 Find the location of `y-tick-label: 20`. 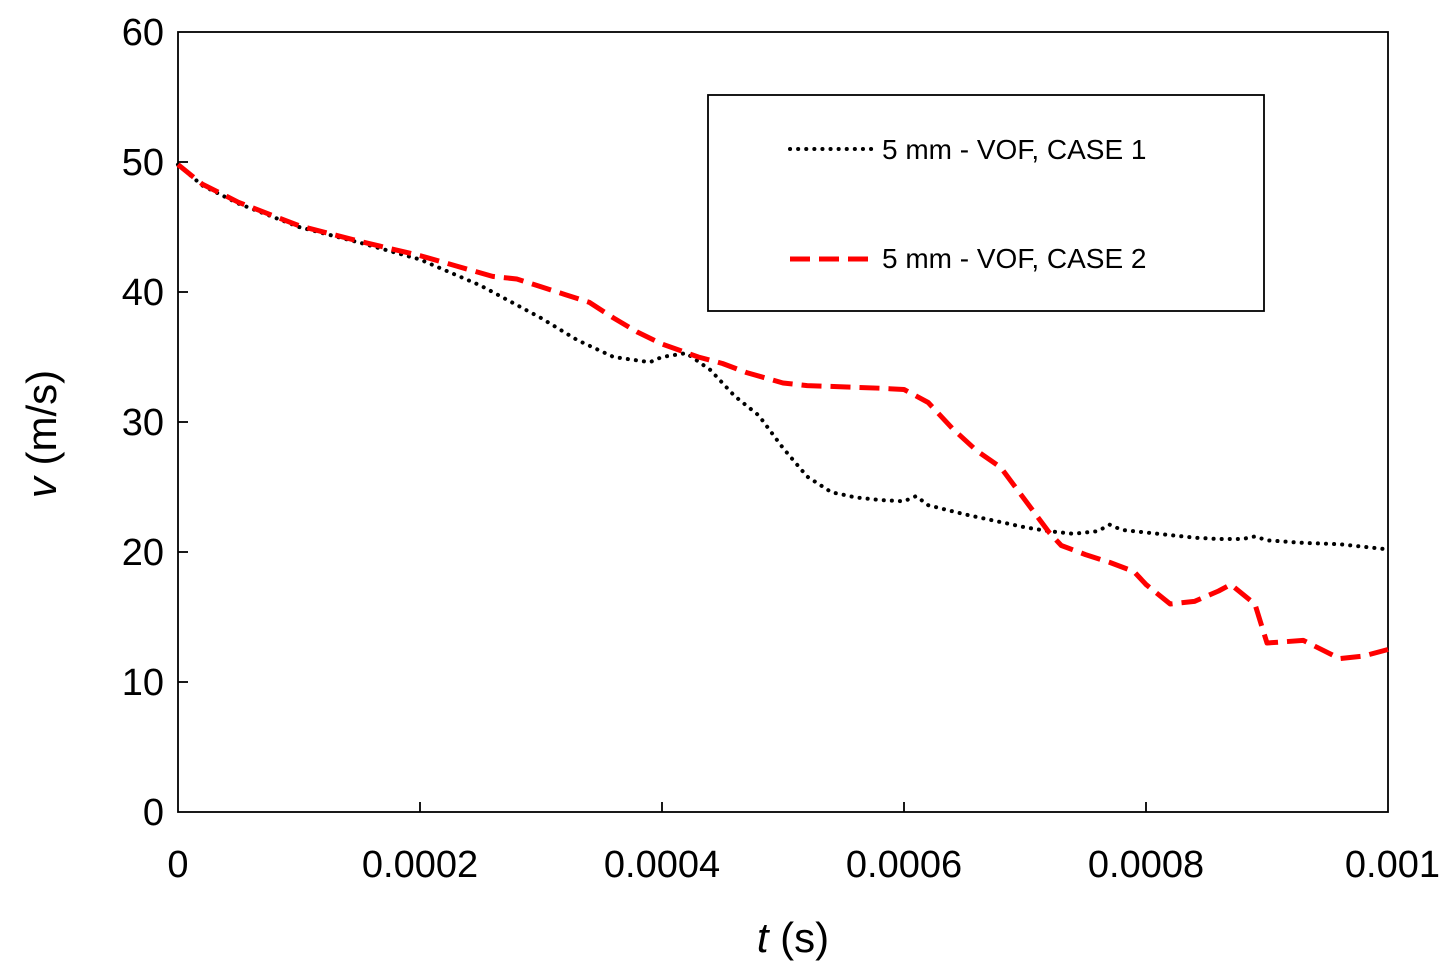

y-tick-label: 20 is located at coordinates (143, 553).